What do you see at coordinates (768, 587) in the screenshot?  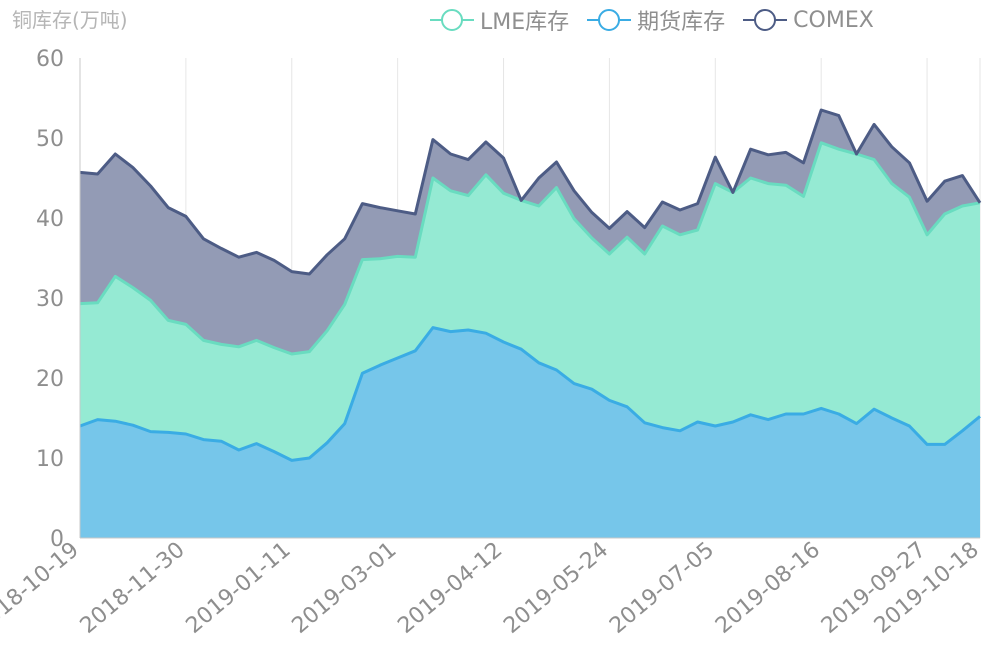 I see `x-tick-label: 2019-08-16` at bounding box center [768, 587].